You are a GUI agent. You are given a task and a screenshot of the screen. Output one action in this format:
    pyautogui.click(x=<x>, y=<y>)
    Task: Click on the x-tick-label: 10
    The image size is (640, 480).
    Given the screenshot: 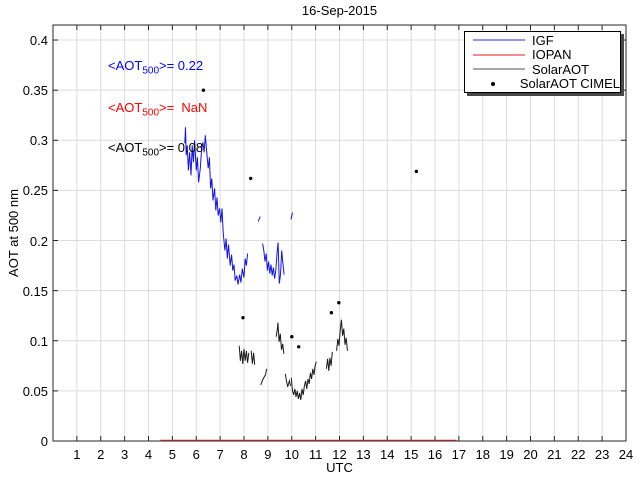 What is the action you would take?
    pyautogui.click(x=291, y=454)
    